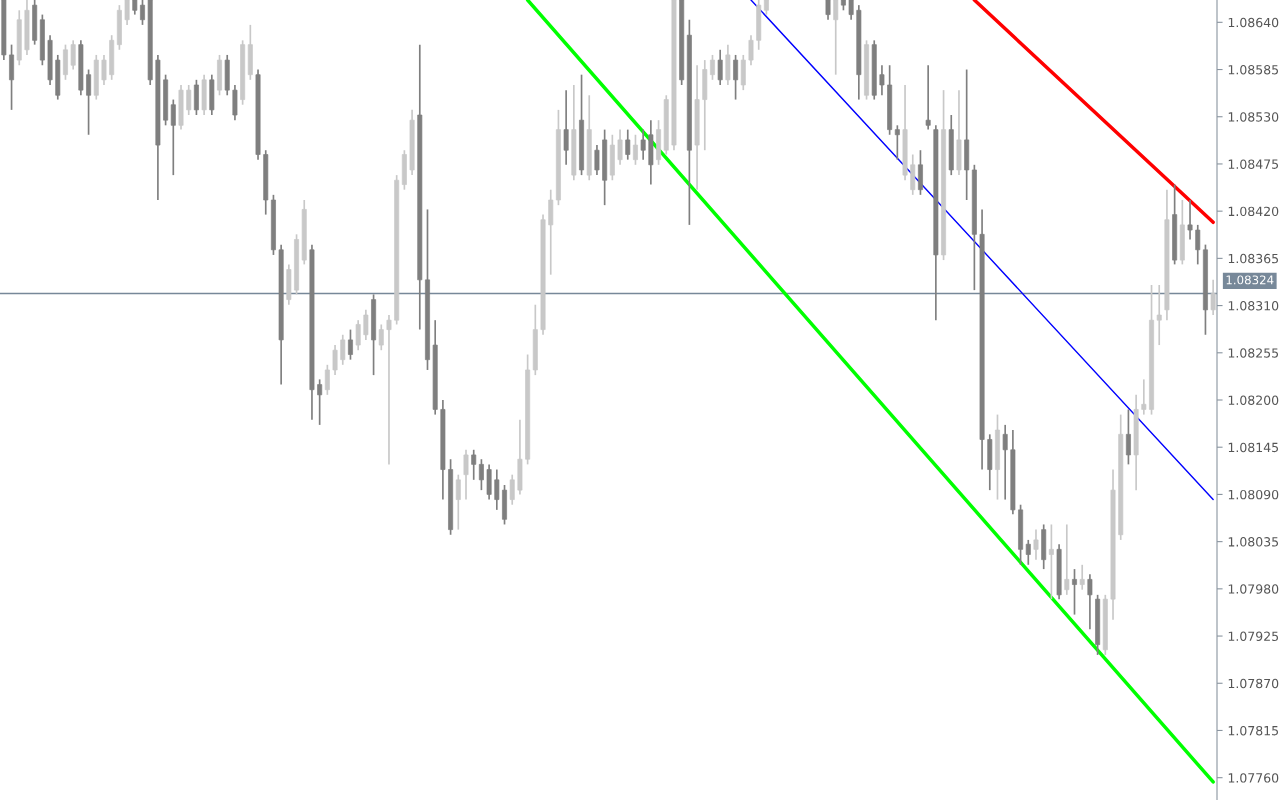 The height and width of the screenshot is (800, 1280). Describe the element at coordinates (1253, 164) in the screenshot. I see `y-tick-label: 1.08475` at that location.